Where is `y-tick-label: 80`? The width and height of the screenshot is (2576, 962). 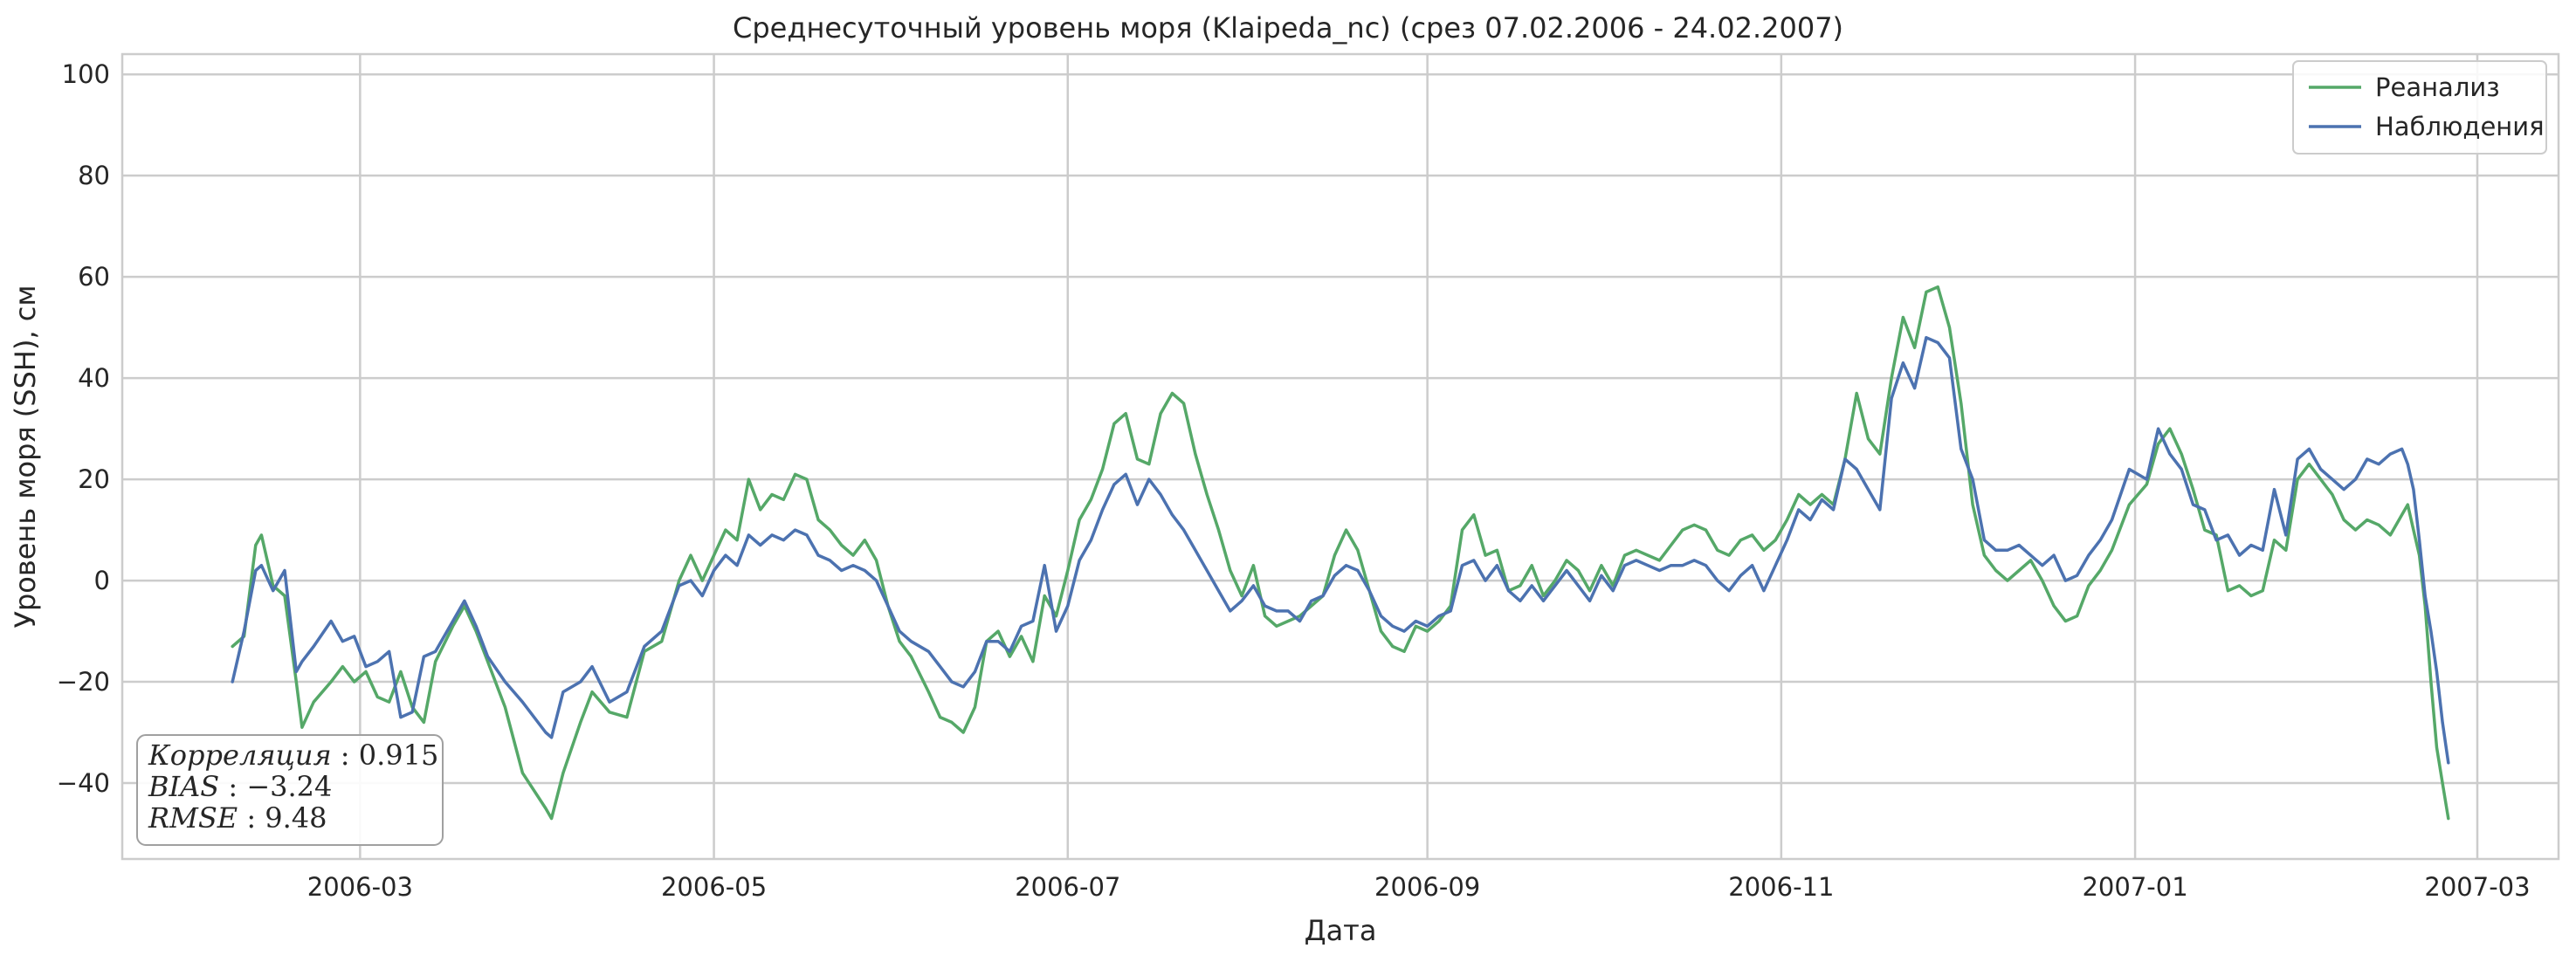 y-tick-label: 80 is located at coordinates (94, 175).